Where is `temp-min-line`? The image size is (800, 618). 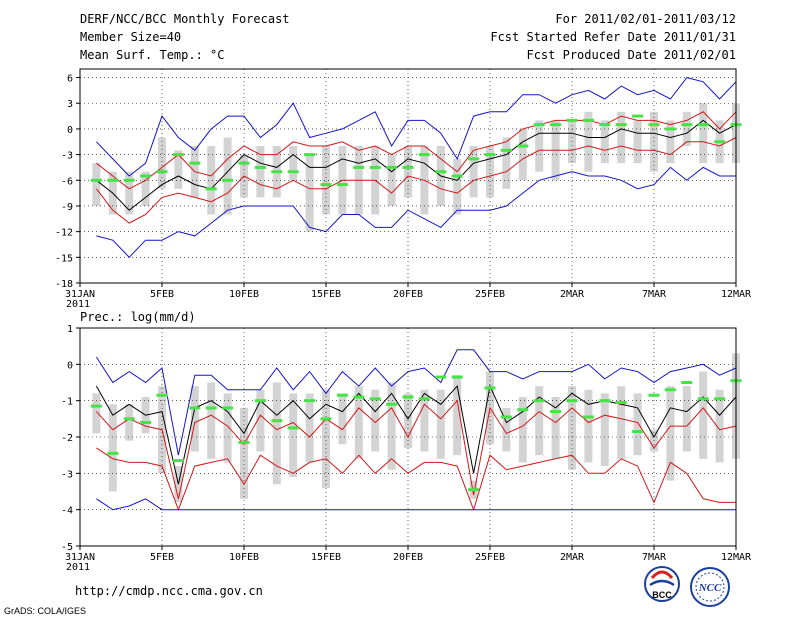
temp-min-line is located at coordinates (416, 212).